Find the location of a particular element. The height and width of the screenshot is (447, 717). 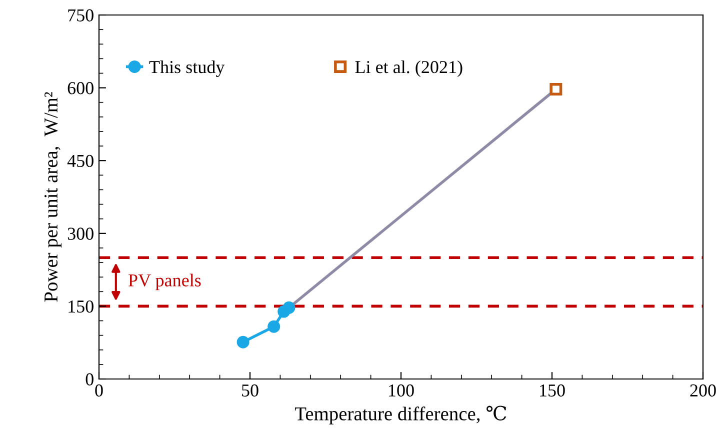

annotation: PV panels is located at coordinates (164, 282).